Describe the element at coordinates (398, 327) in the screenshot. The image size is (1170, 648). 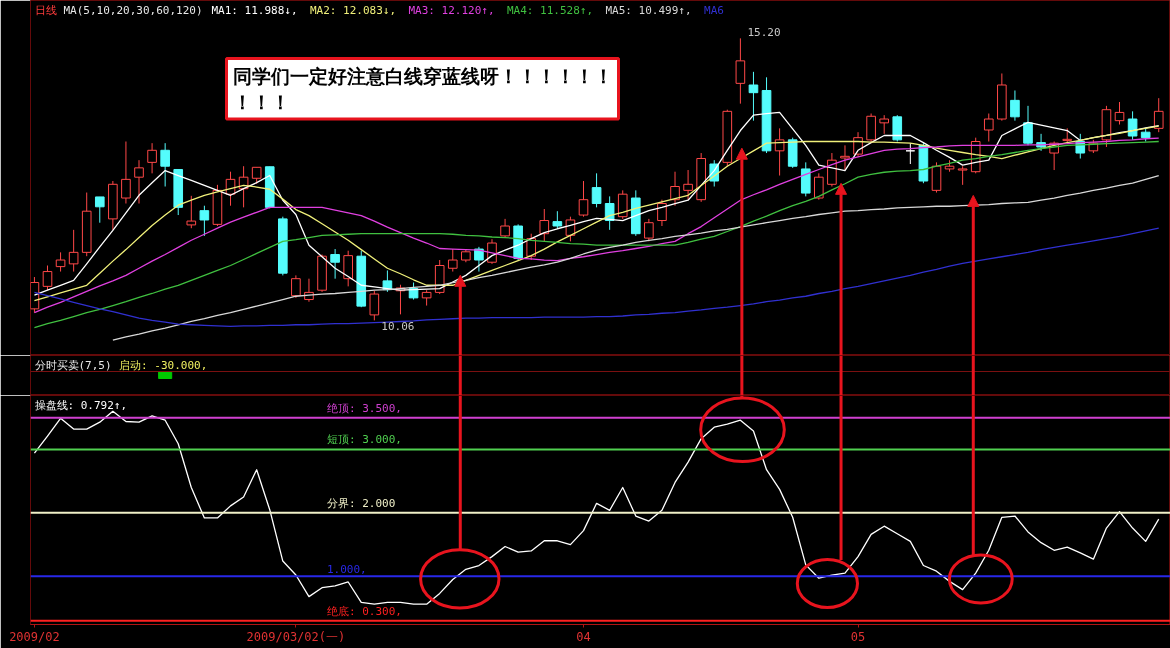
I see `annotation: 10.06` at that location.